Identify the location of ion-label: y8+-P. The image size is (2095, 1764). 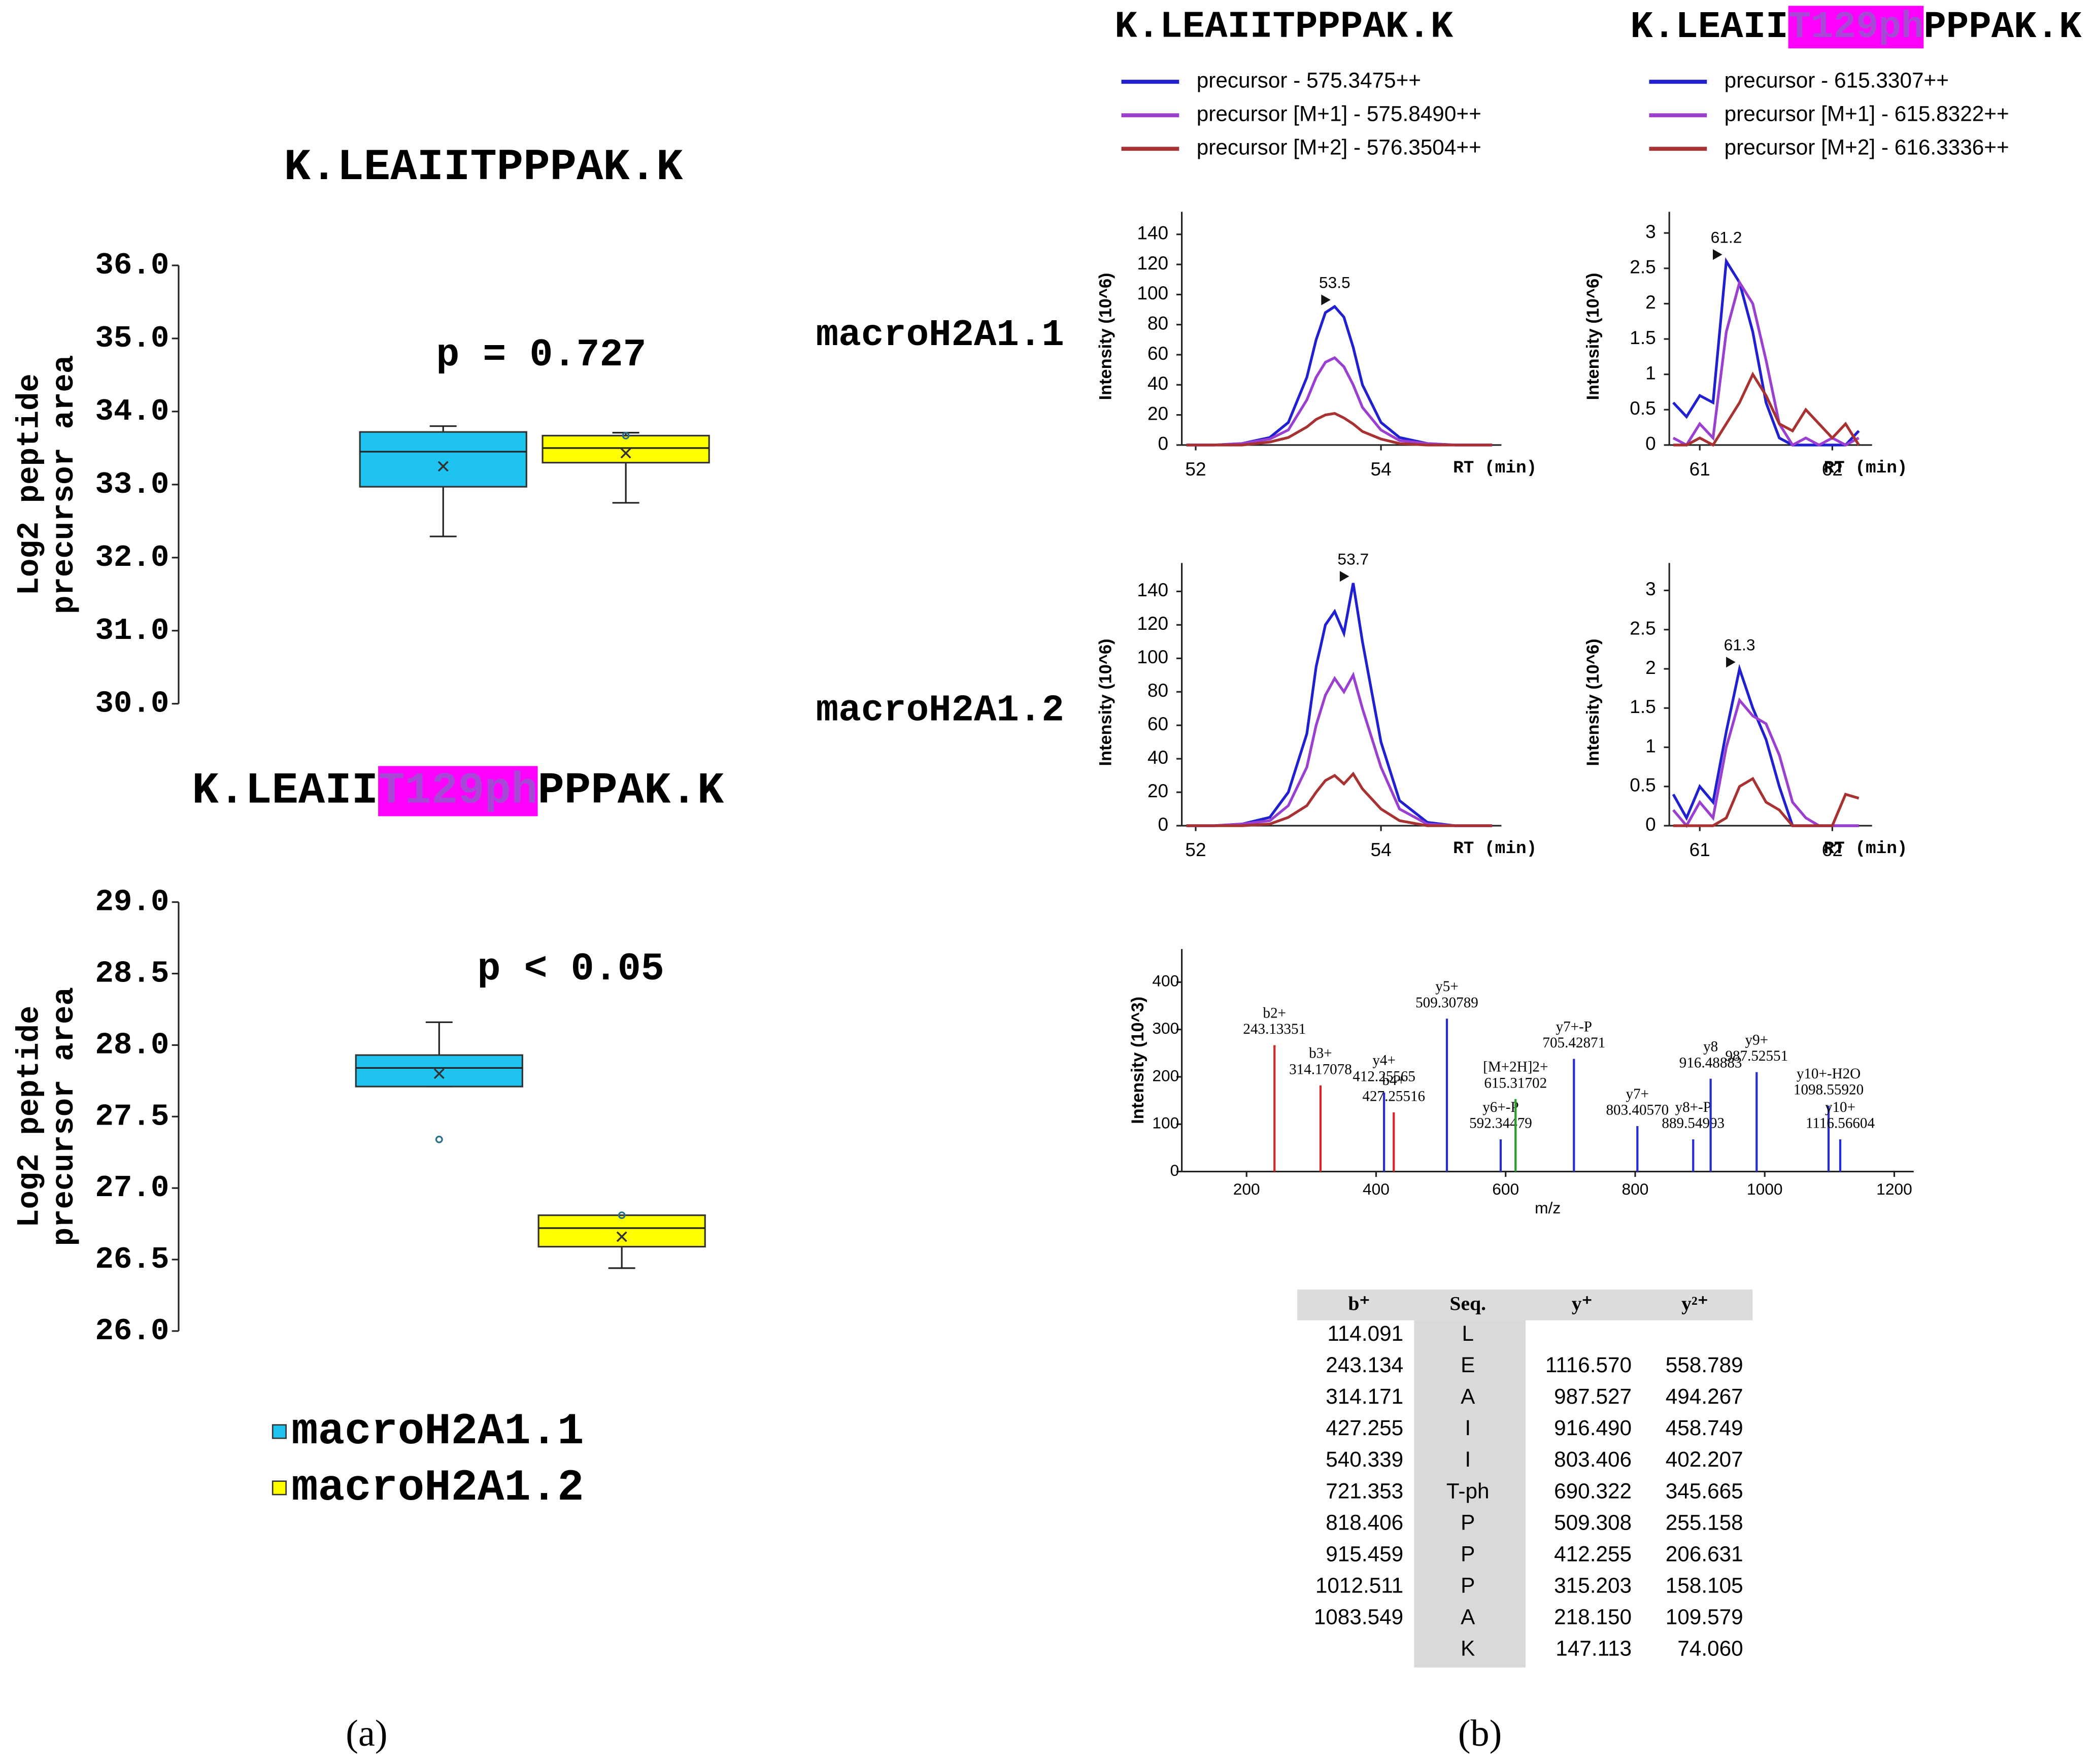
(1693, 1107).